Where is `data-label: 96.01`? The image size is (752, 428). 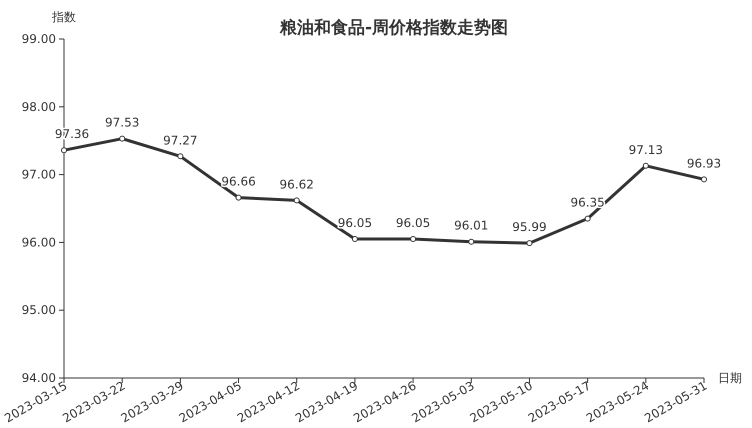
data-label: 96.01 is located at coordinates (471, 225).